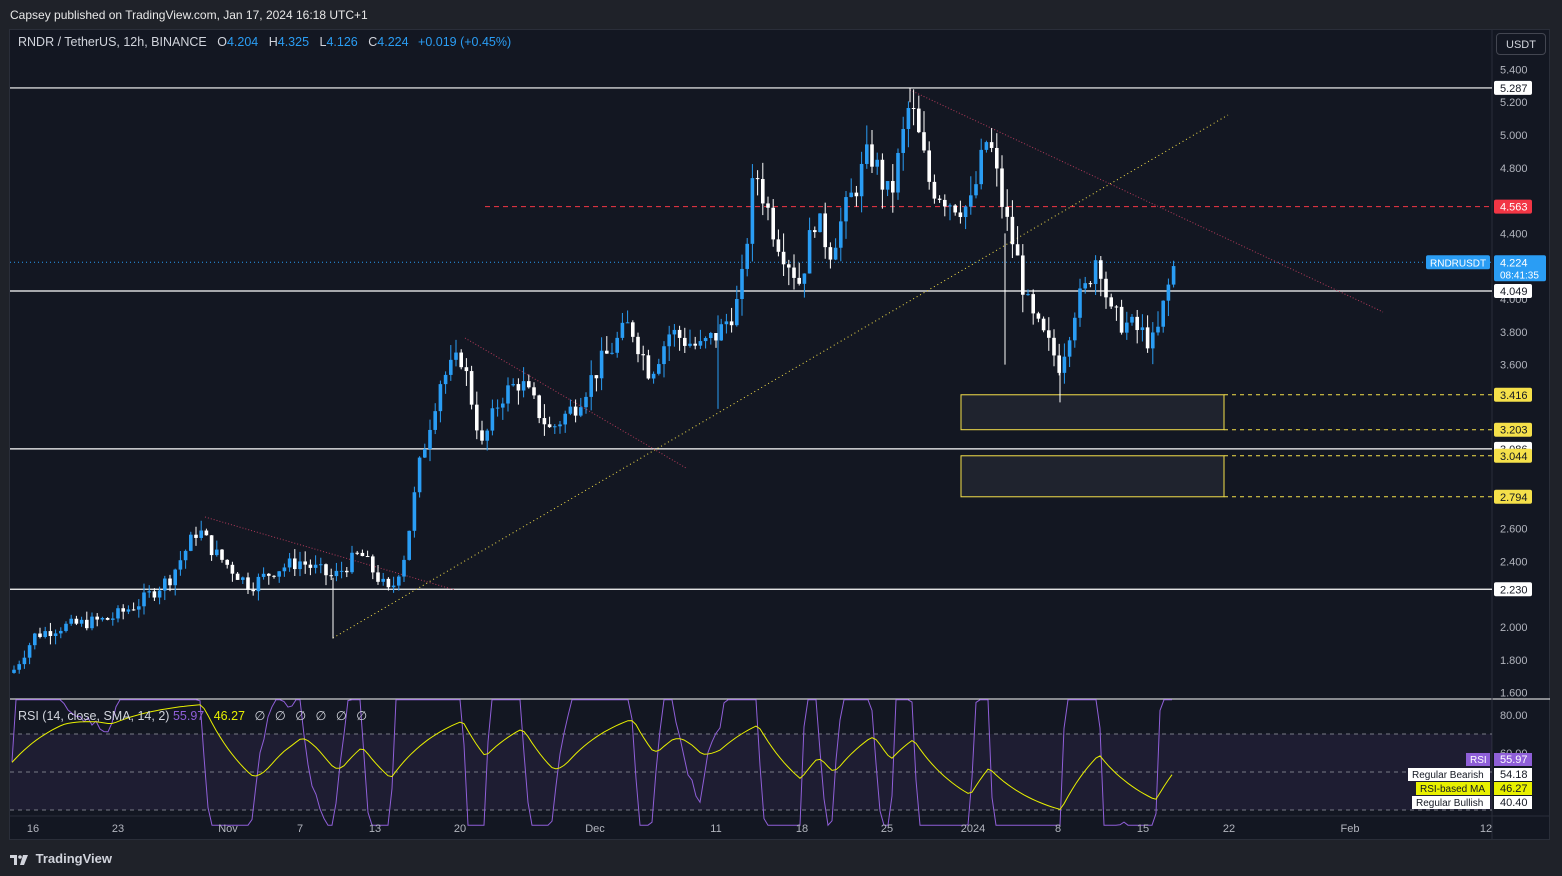 Image resolution: width=1562 pixels, height=876 pixels. I want to click on price-tick-label: 5.200, so click(1514, 103).